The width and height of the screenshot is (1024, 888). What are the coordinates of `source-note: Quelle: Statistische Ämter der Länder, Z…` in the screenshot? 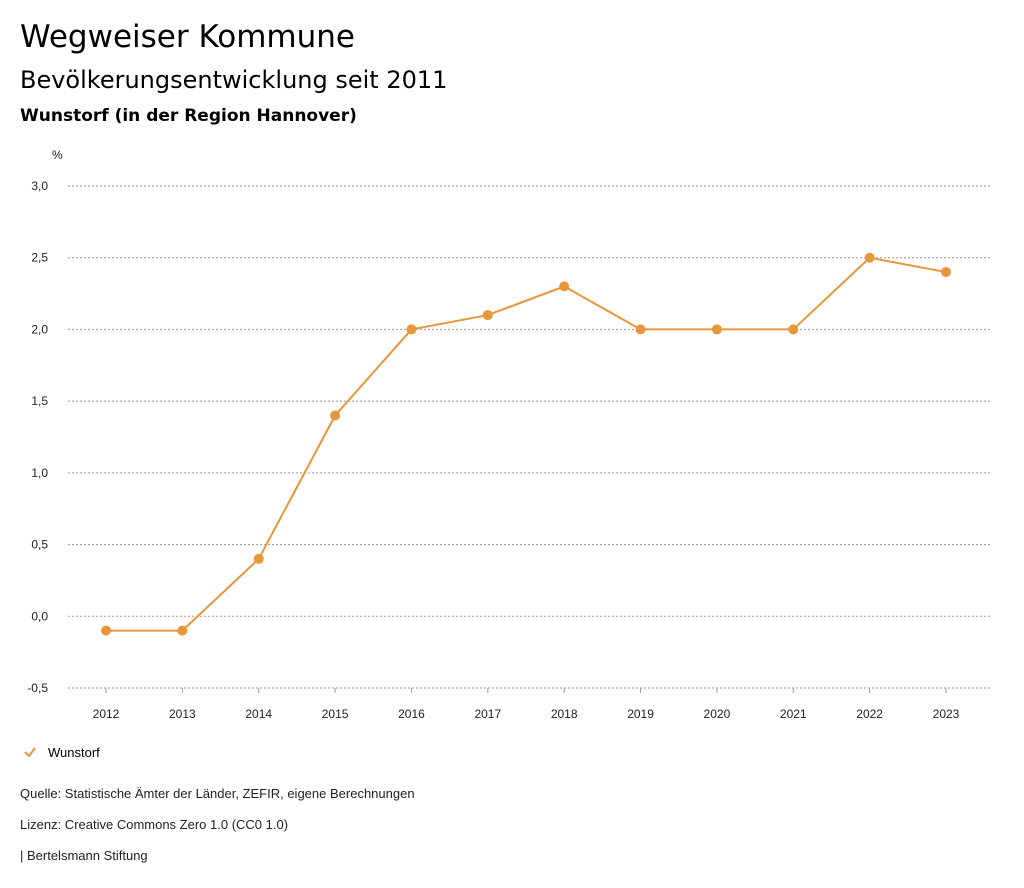 It's located at (217, 793).